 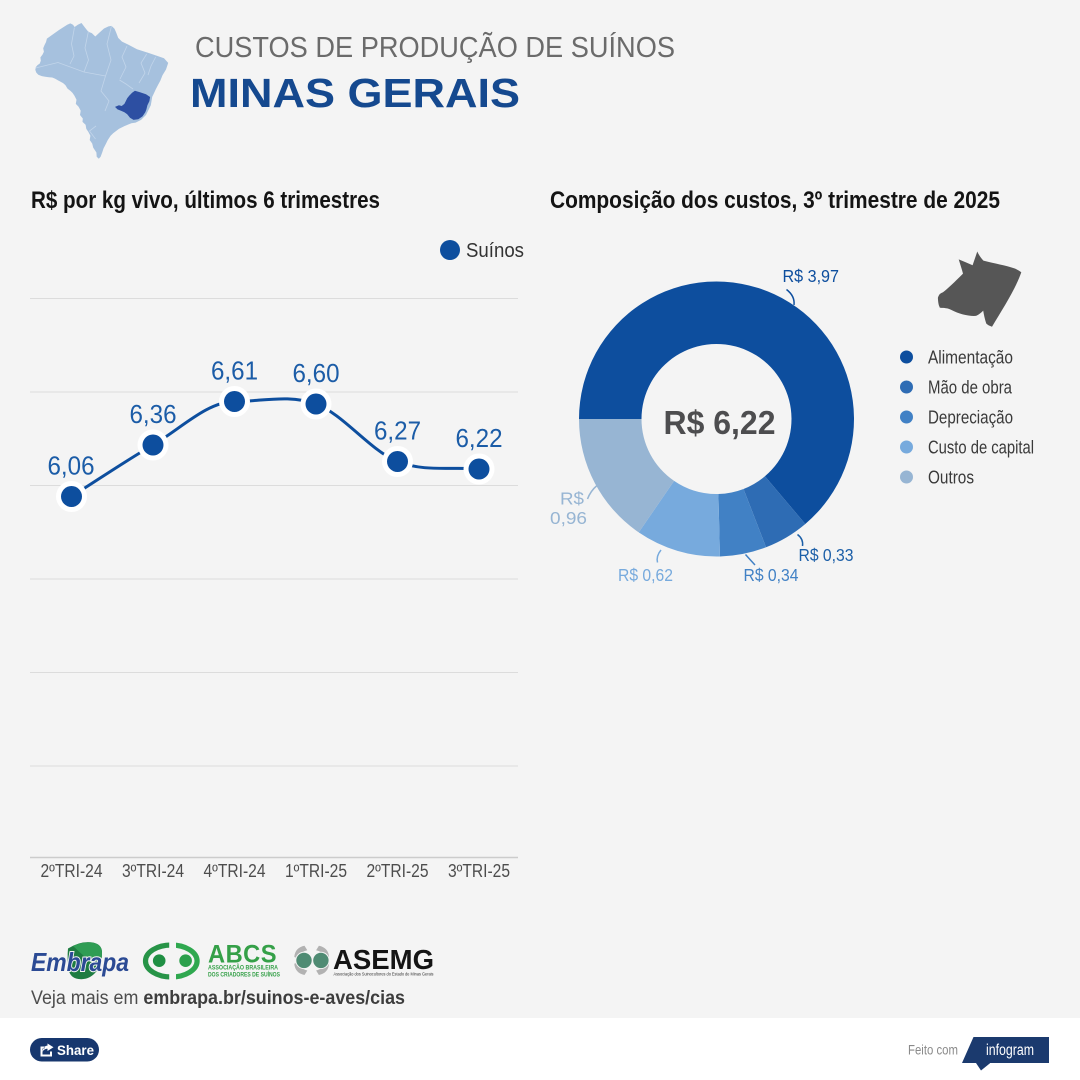 I want to click on svg-text: R$, so click(x=572, y=499).